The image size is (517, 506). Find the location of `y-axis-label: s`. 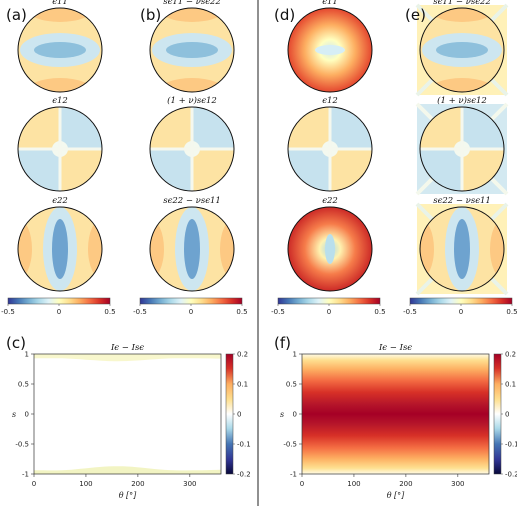

y-axis-label: s is located at coordinates (282, 414).